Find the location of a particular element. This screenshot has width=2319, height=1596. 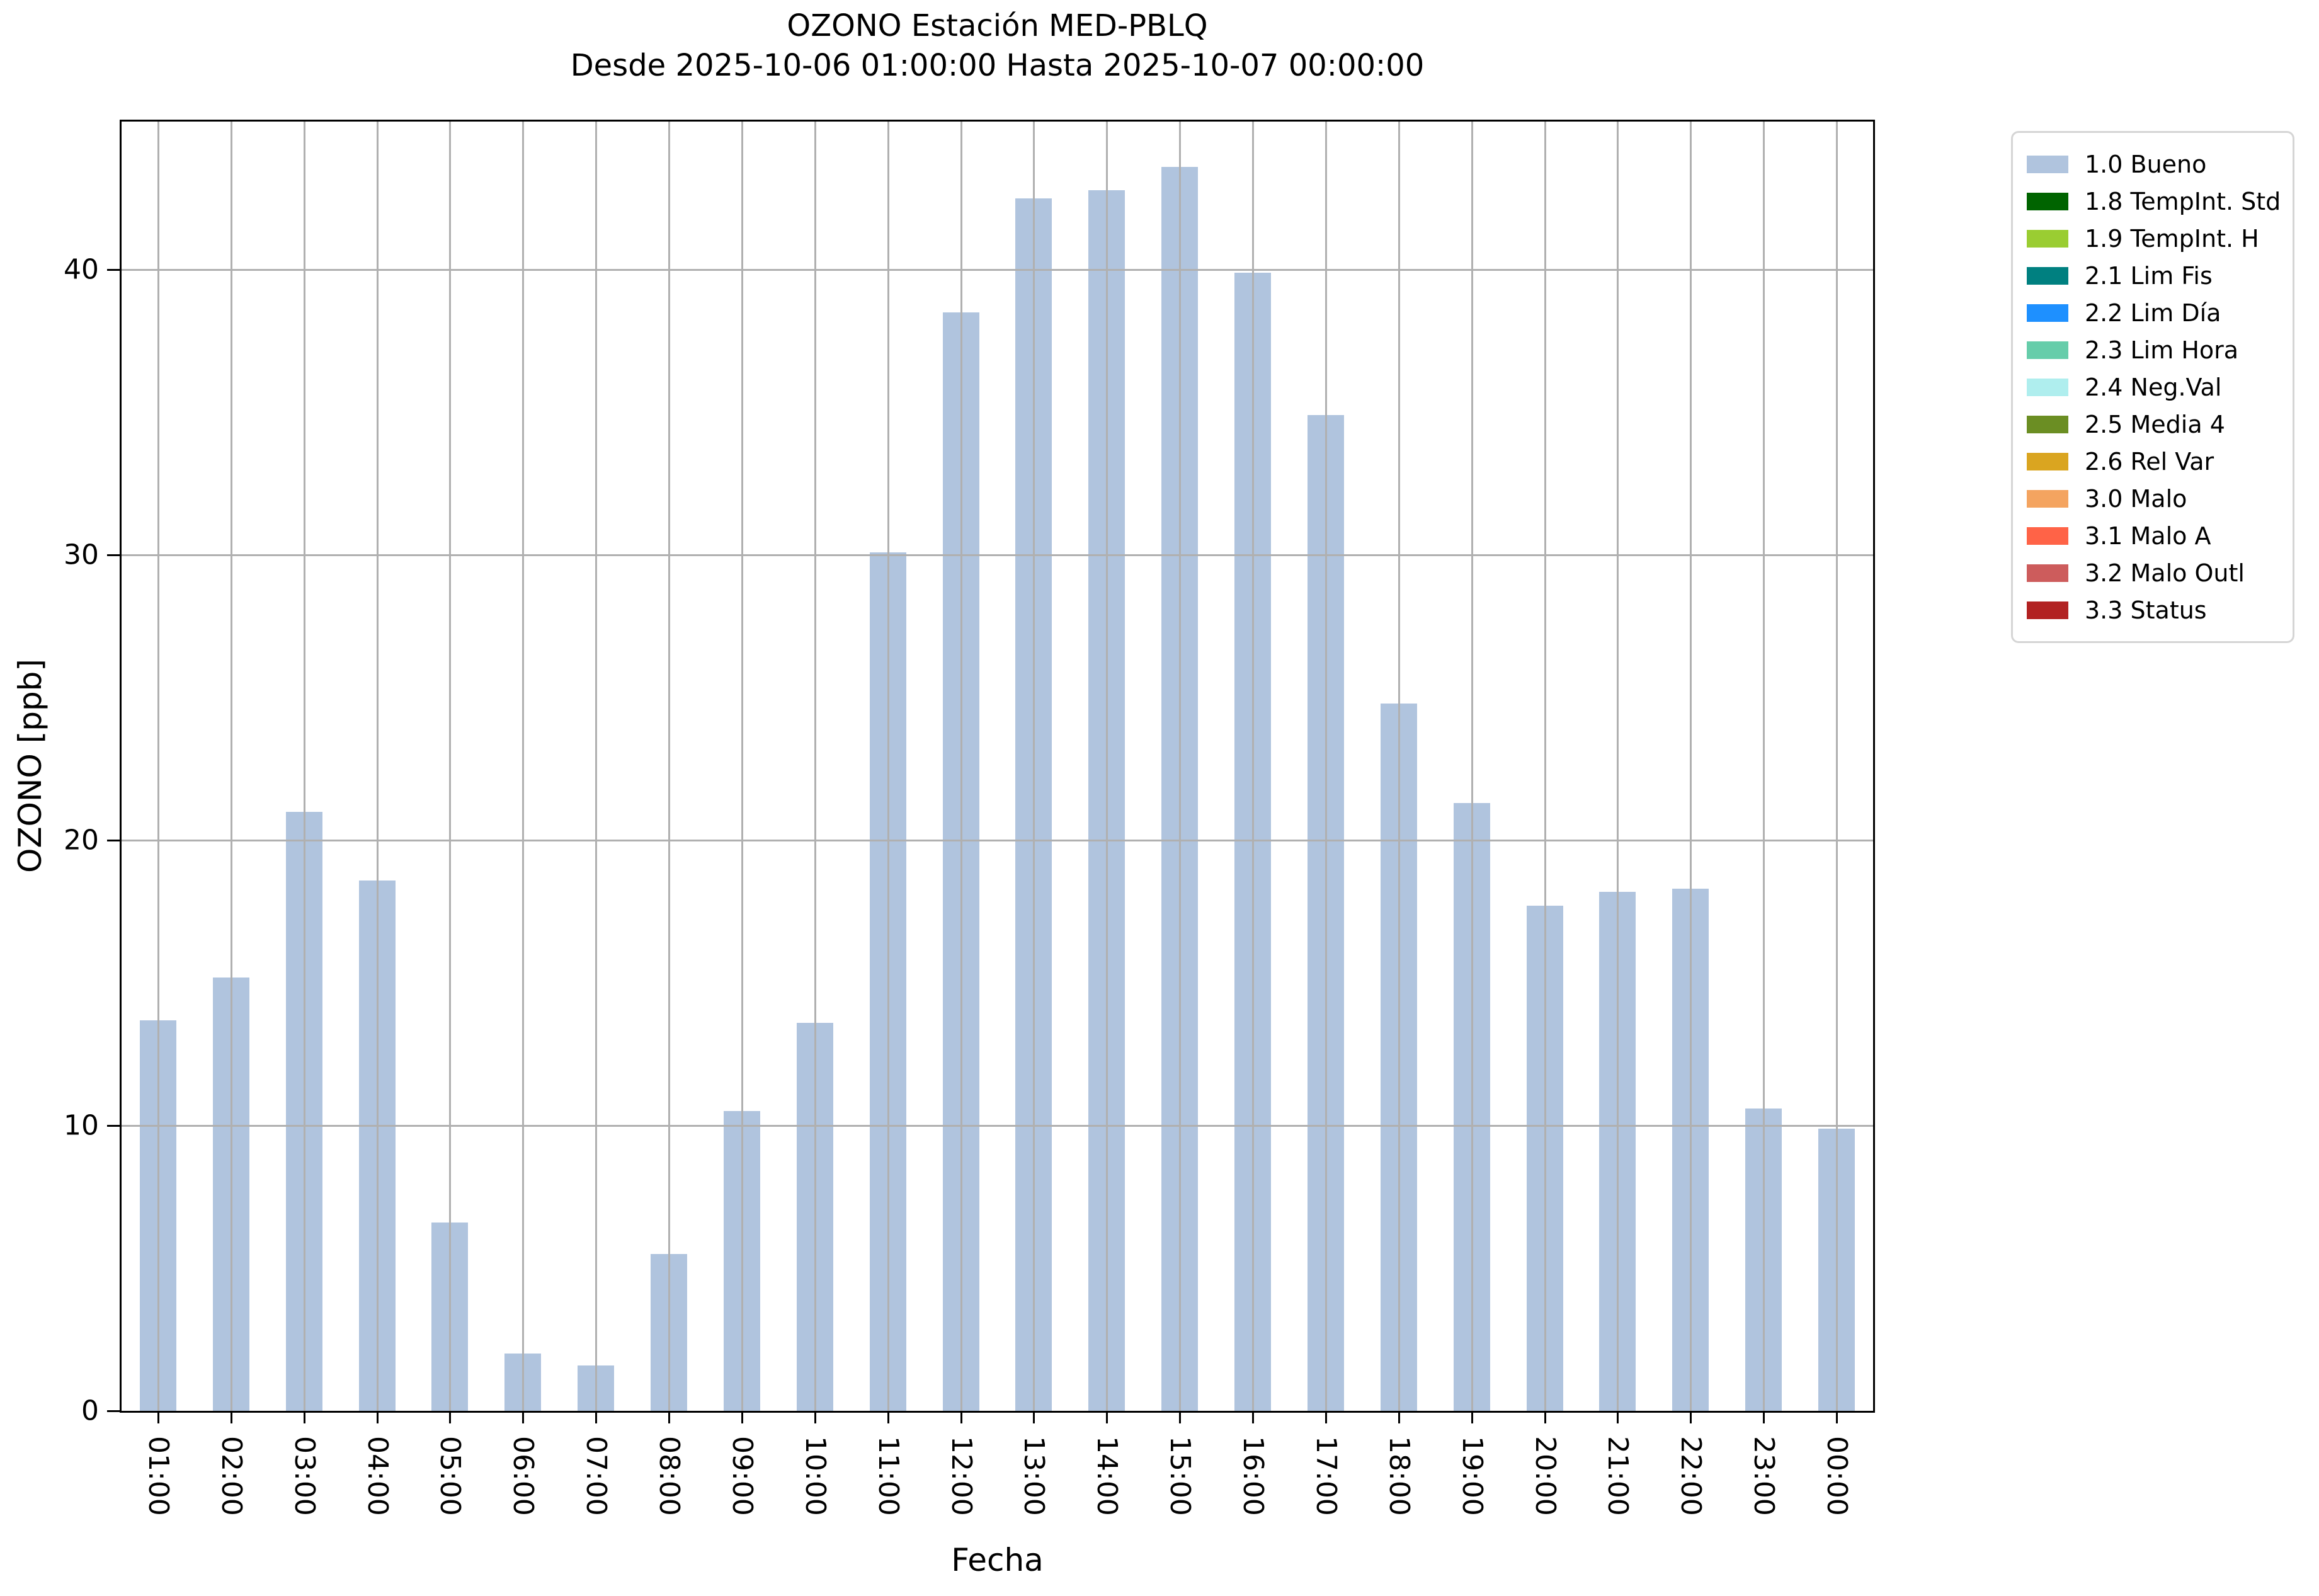

y-tick-label: 30 is located at coordinates (81, 555).